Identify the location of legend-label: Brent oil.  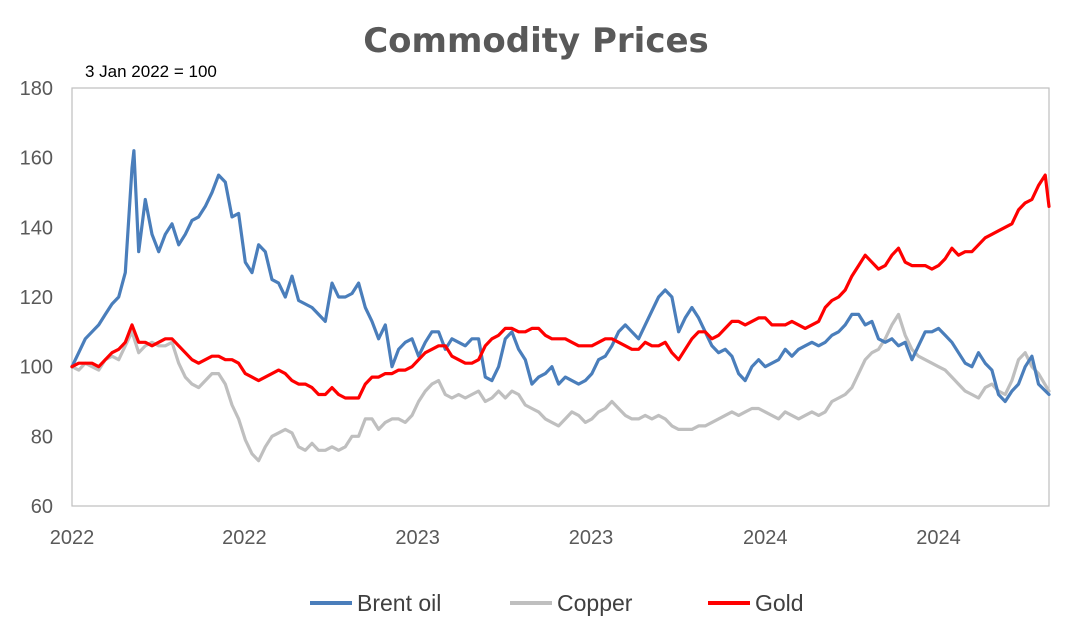
(399, 603).